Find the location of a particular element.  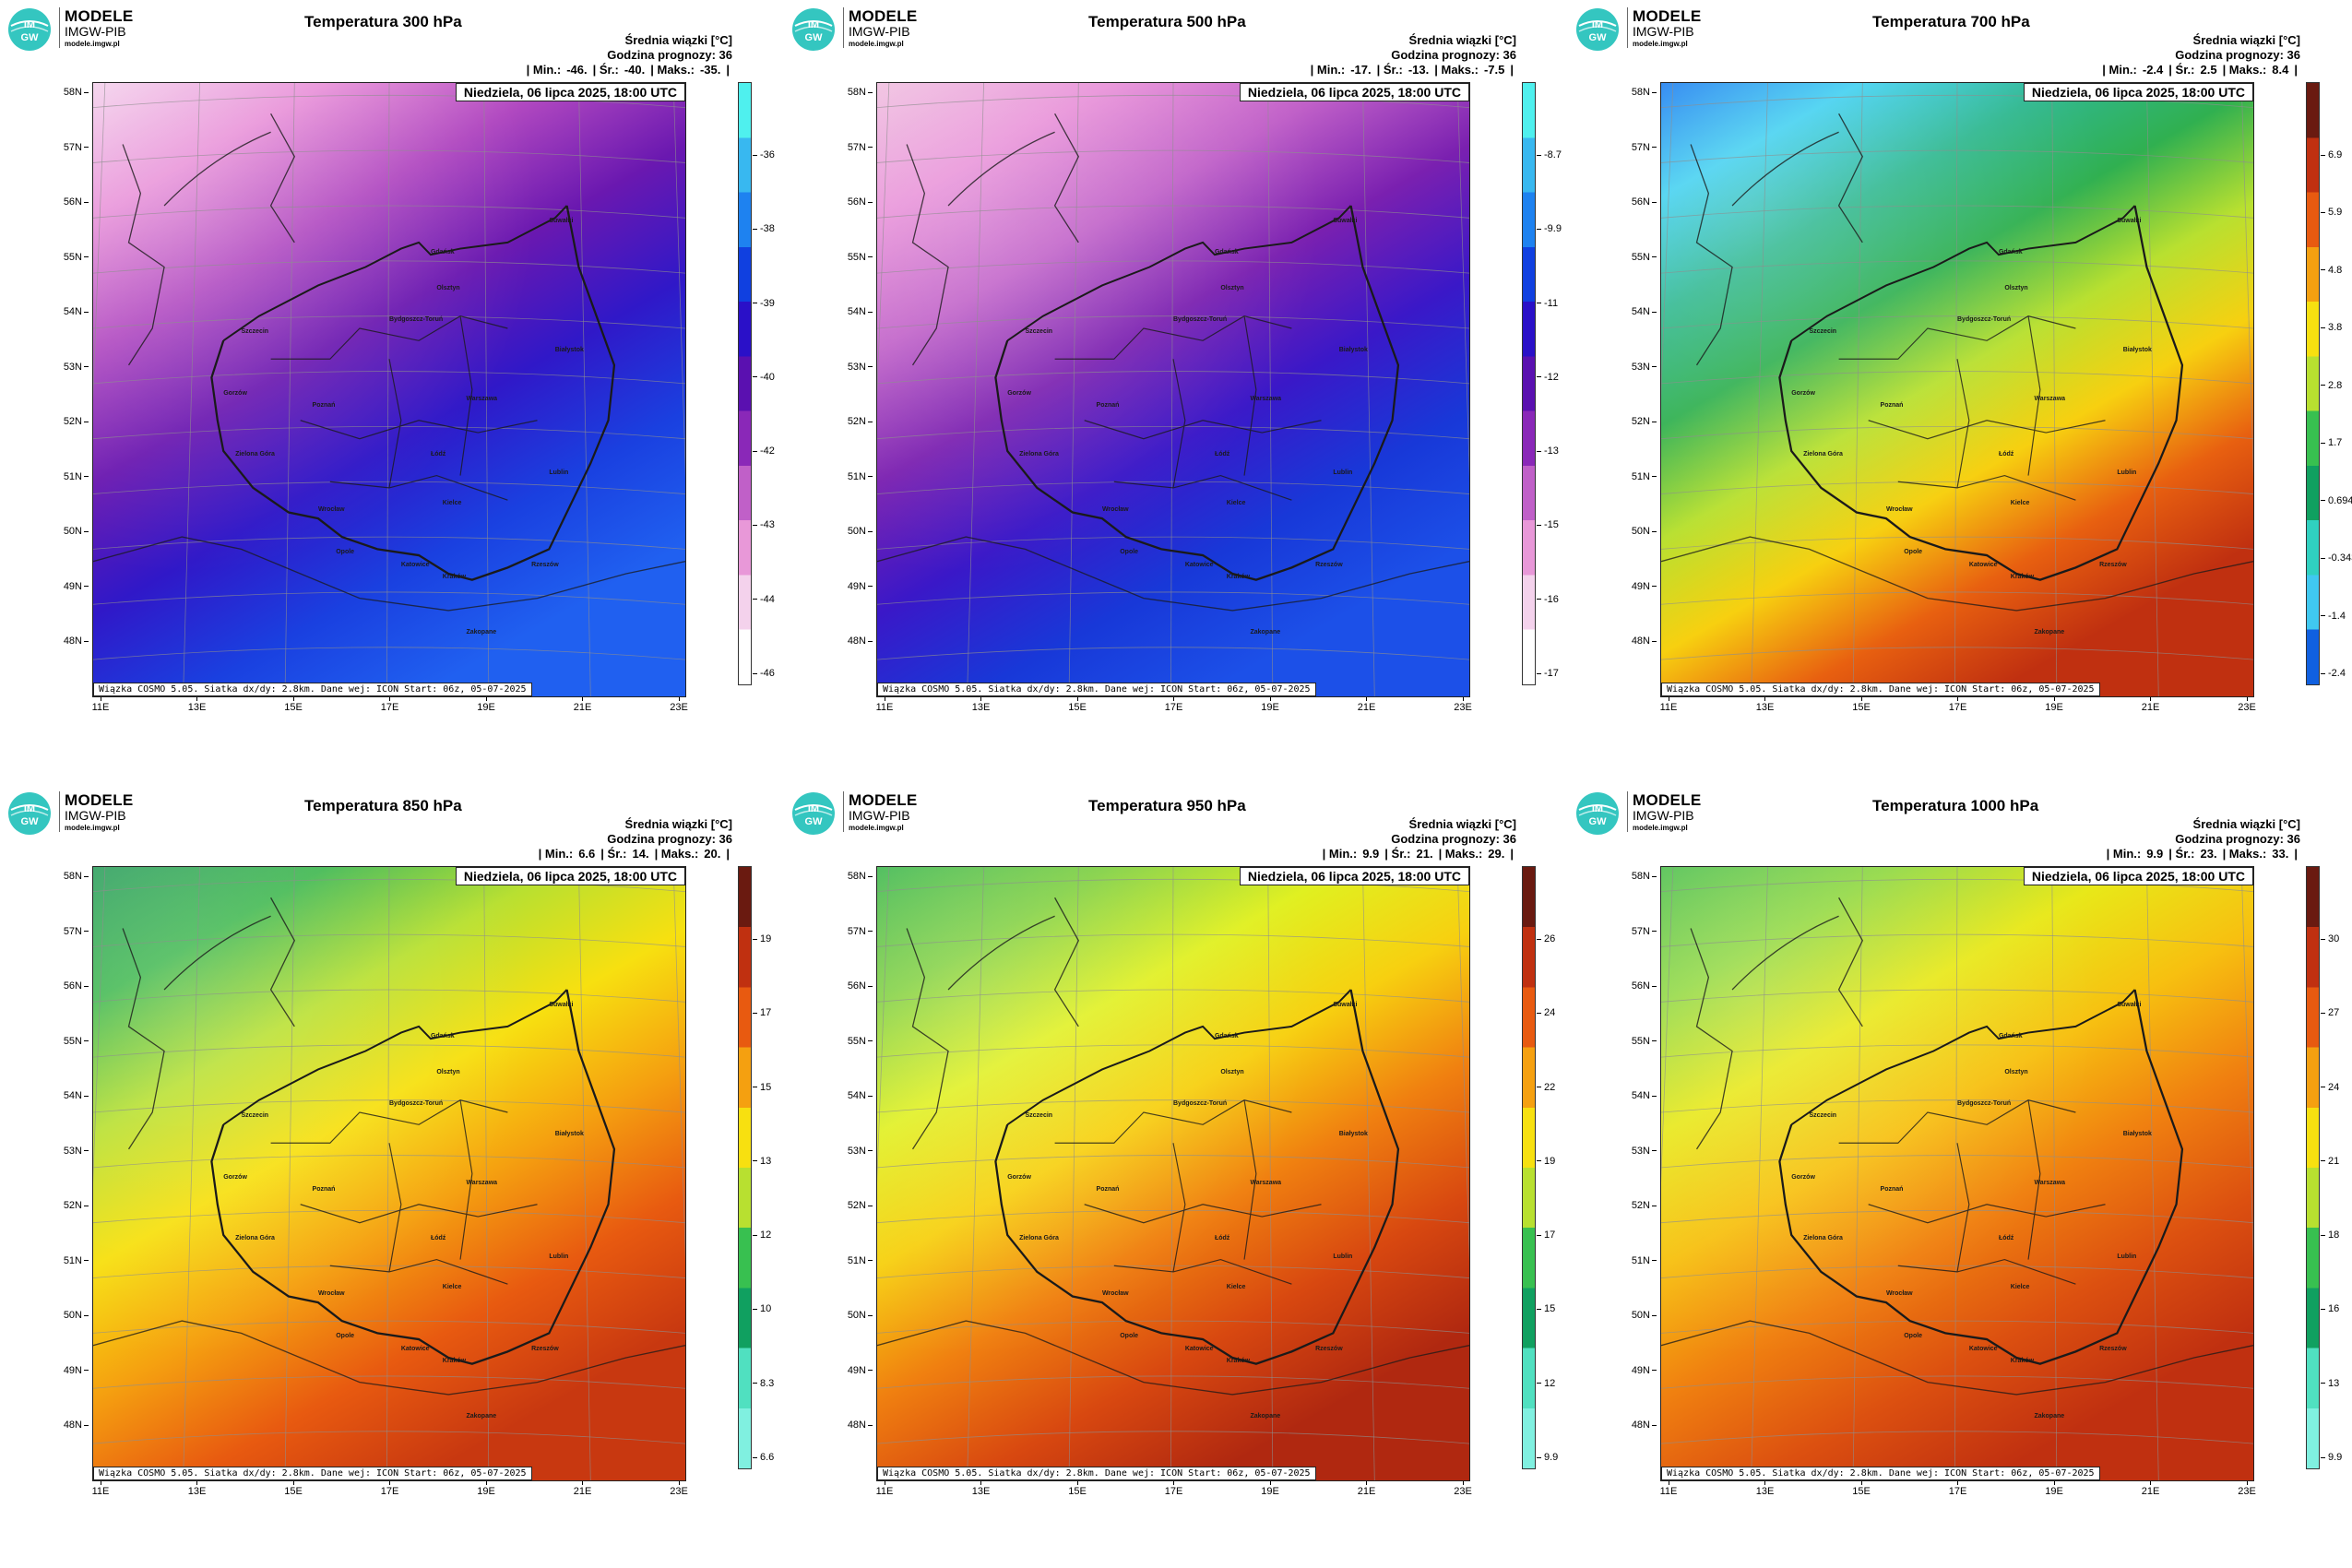

colorbar-tick: -15 is located at coordinates (1548, 524).